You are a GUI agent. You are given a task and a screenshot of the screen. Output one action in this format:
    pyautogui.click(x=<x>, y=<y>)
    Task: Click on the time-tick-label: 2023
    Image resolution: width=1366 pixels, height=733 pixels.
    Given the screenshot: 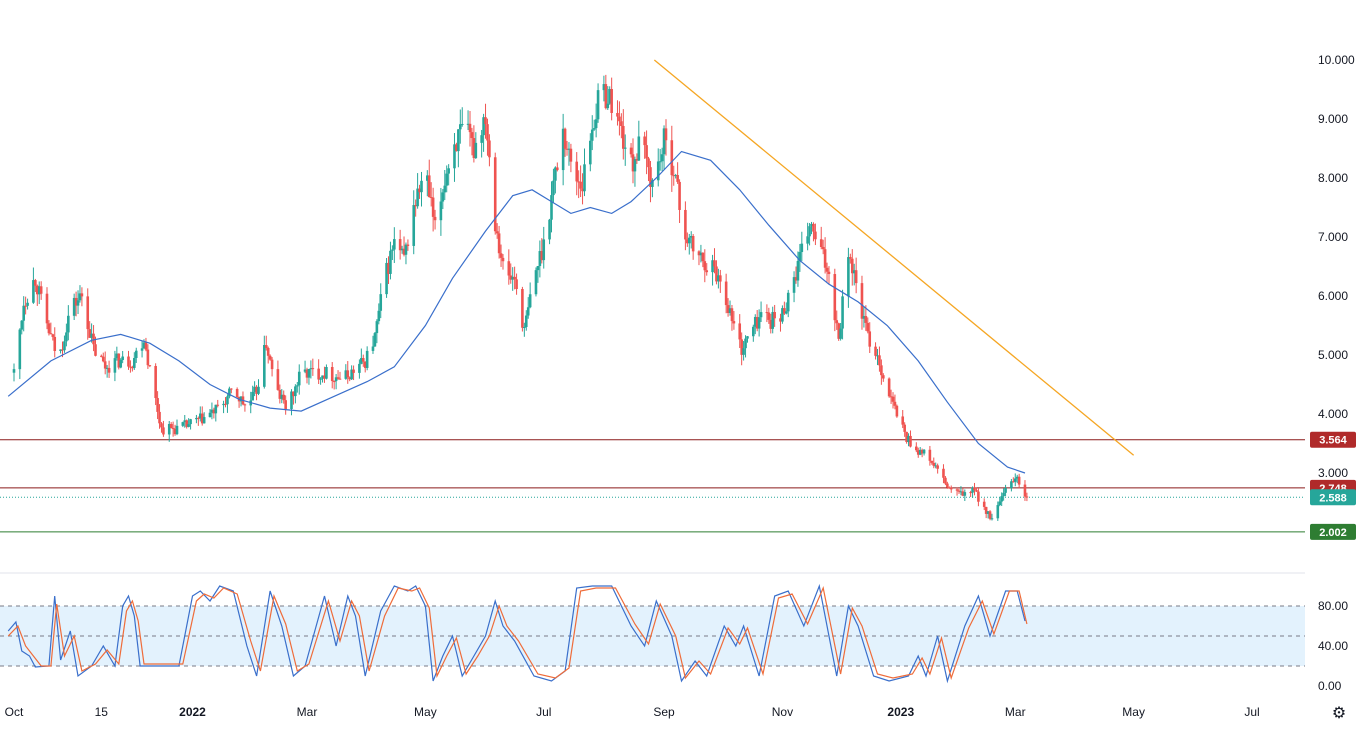 What is the action you would take?
    pyautogui.click(x=900, y=712)
    